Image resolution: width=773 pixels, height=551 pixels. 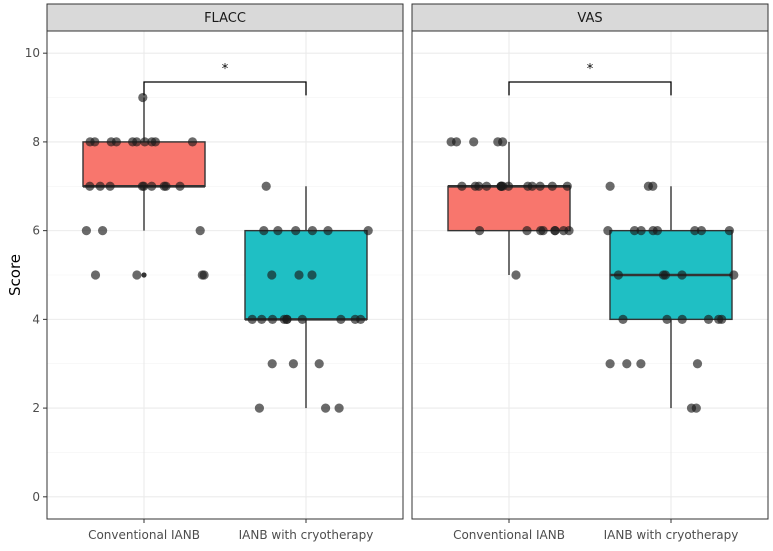 I want to click on strip-title: FLACC, so click(x=225, y=18).